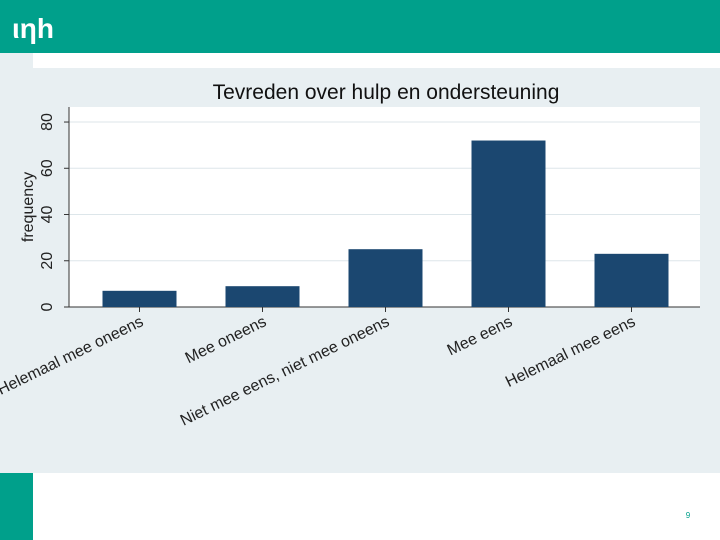 Image resolution: width=720 pixels, height=540 pixels. What do you see at coordinates (360, 26) in the screenshot?
I see `header-bar` at bounding box center [360, 26].